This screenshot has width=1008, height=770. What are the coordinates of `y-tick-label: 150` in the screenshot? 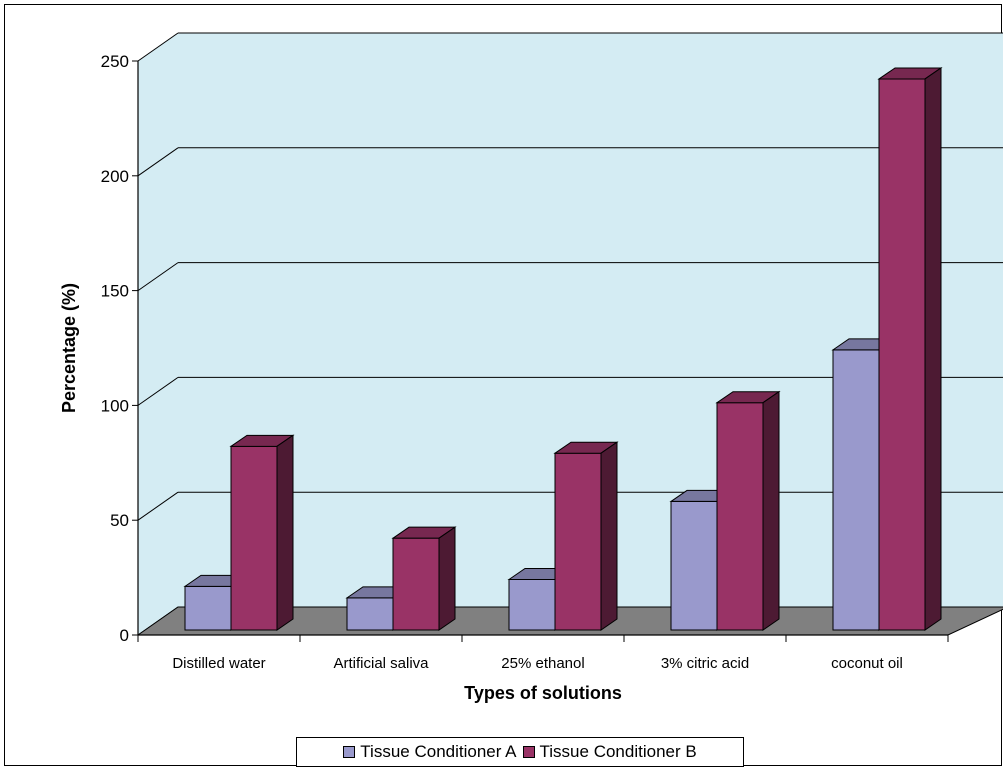 It's located at (115, 291).